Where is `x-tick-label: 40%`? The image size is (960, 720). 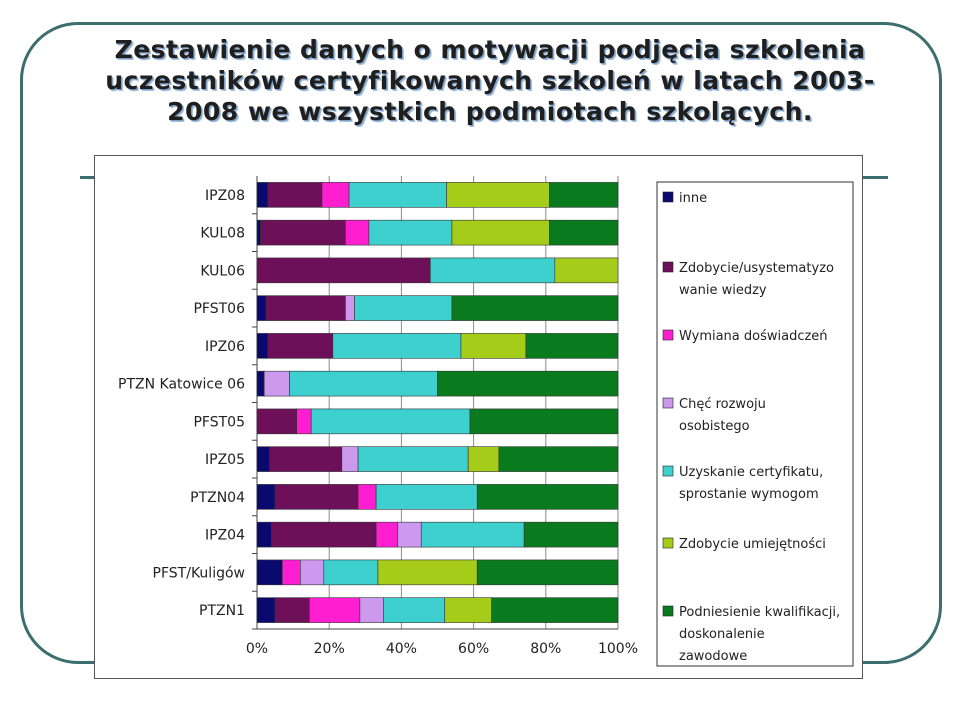 x-tick-label: 40% is located at coordinates (401, 649).